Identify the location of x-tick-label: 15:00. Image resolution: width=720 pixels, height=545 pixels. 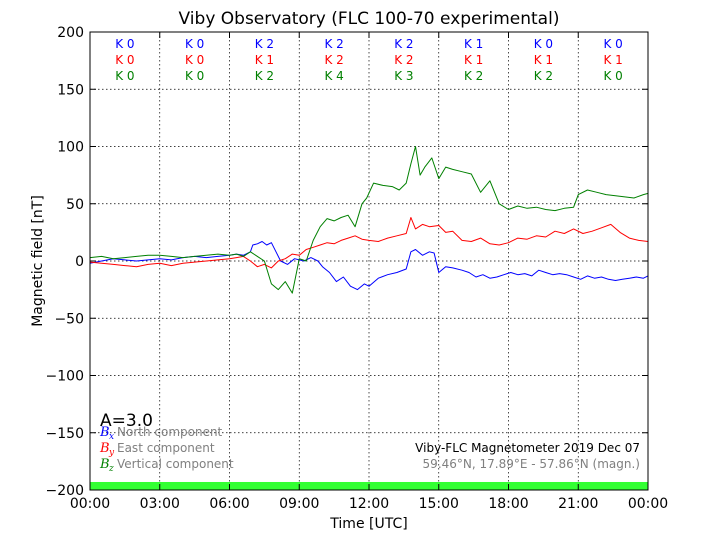
(439, 504).